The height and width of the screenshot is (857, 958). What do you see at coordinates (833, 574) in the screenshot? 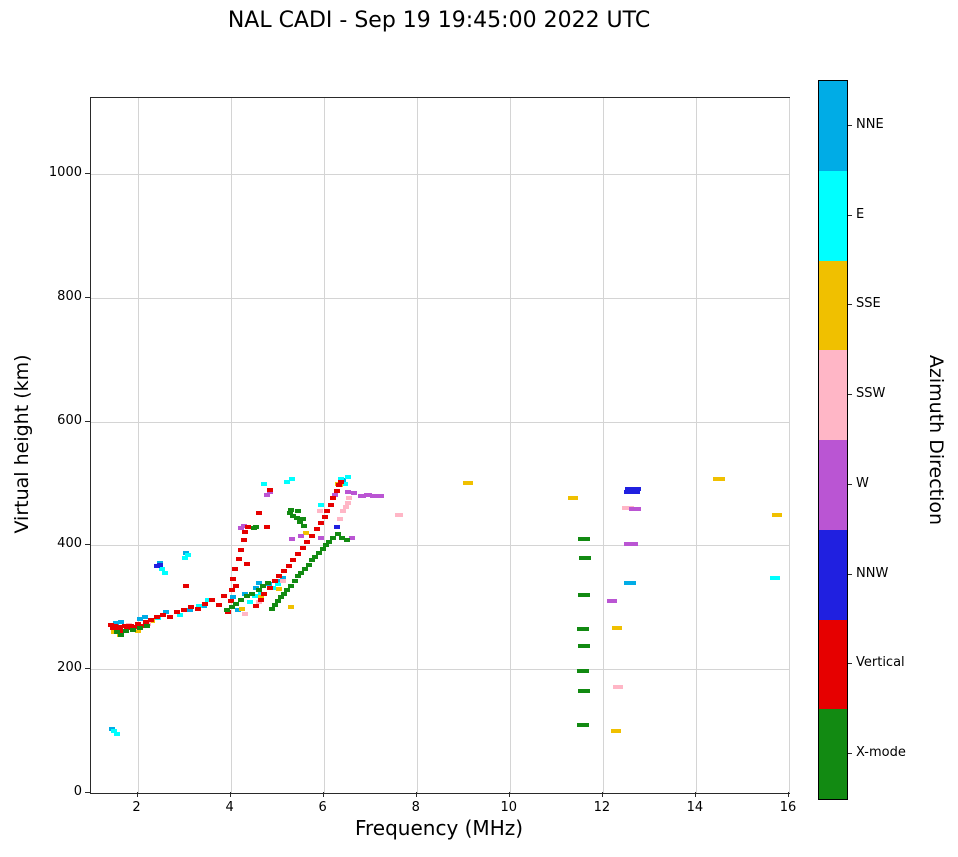
I see `colorbar-segment-nnw` at bounding box center [833, 574].